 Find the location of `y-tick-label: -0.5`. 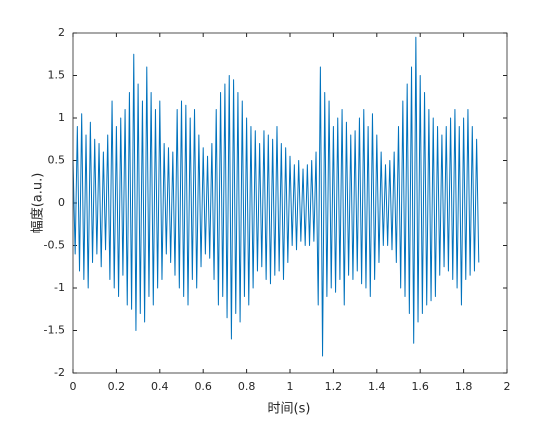

y-tick-label: -0.5 is located at coordinates (54, 245).